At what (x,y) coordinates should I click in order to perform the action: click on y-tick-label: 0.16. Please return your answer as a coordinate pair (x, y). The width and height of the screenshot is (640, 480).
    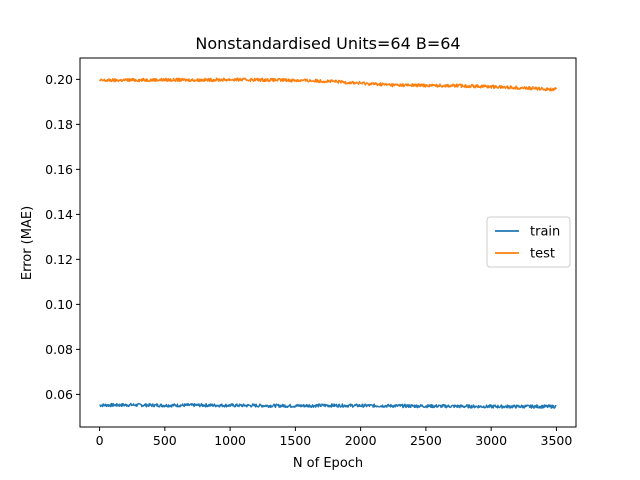
    Looking at the image, I should click on (59, 169).